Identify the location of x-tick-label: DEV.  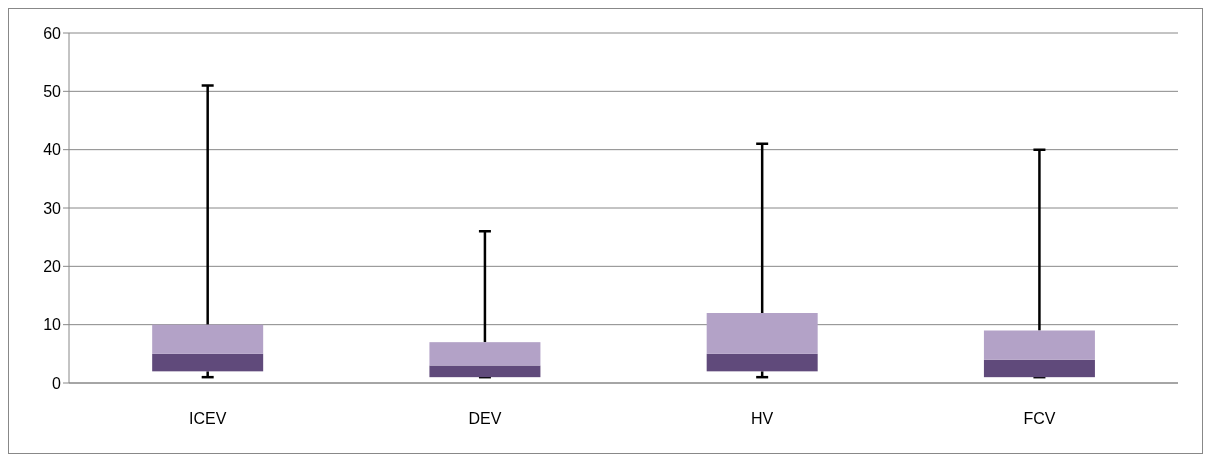
(485, 419).